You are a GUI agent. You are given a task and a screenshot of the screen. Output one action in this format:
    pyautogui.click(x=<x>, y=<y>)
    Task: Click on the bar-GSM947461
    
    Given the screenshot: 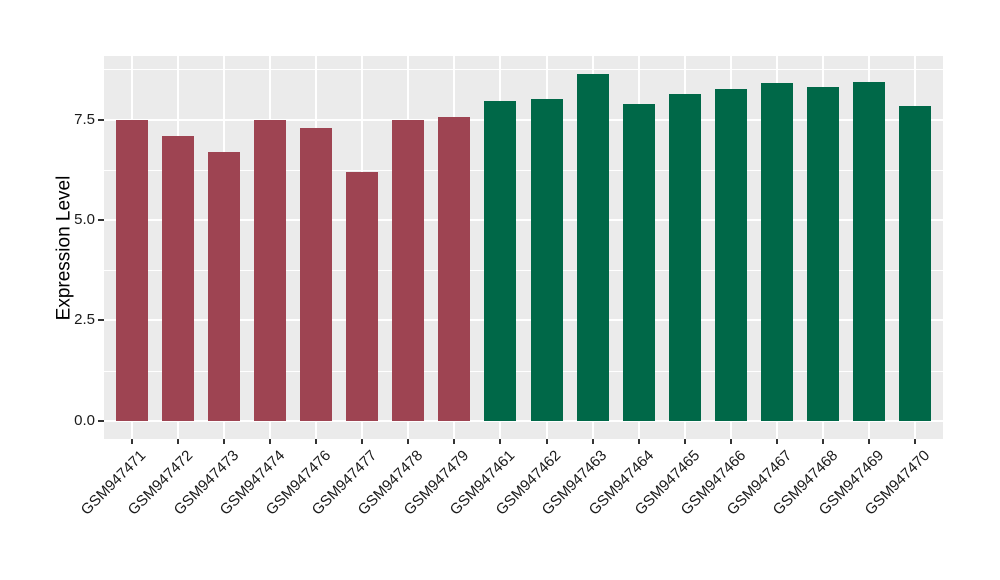 What is the action you would take?
    pyautogui.click(x=500, y=260)
    